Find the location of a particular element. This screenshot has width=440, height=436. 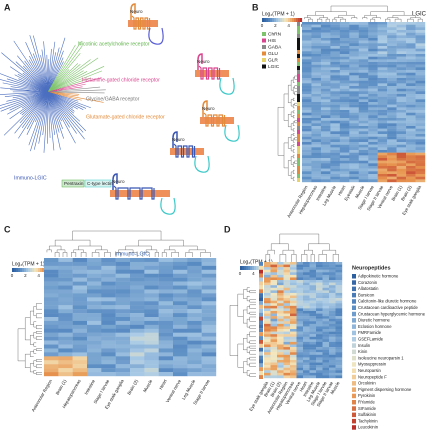

loop is located at coordinates (168, 206).